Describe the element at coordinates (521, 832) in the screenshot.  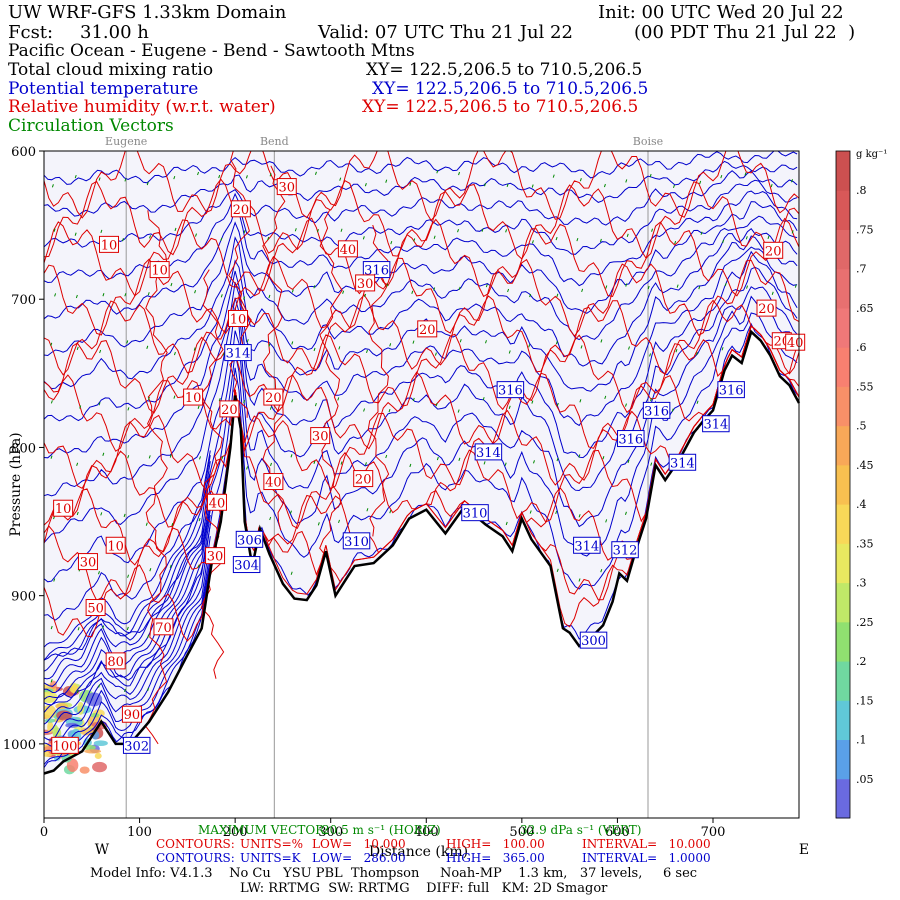
I see `x-tick-label: 500` at that location.